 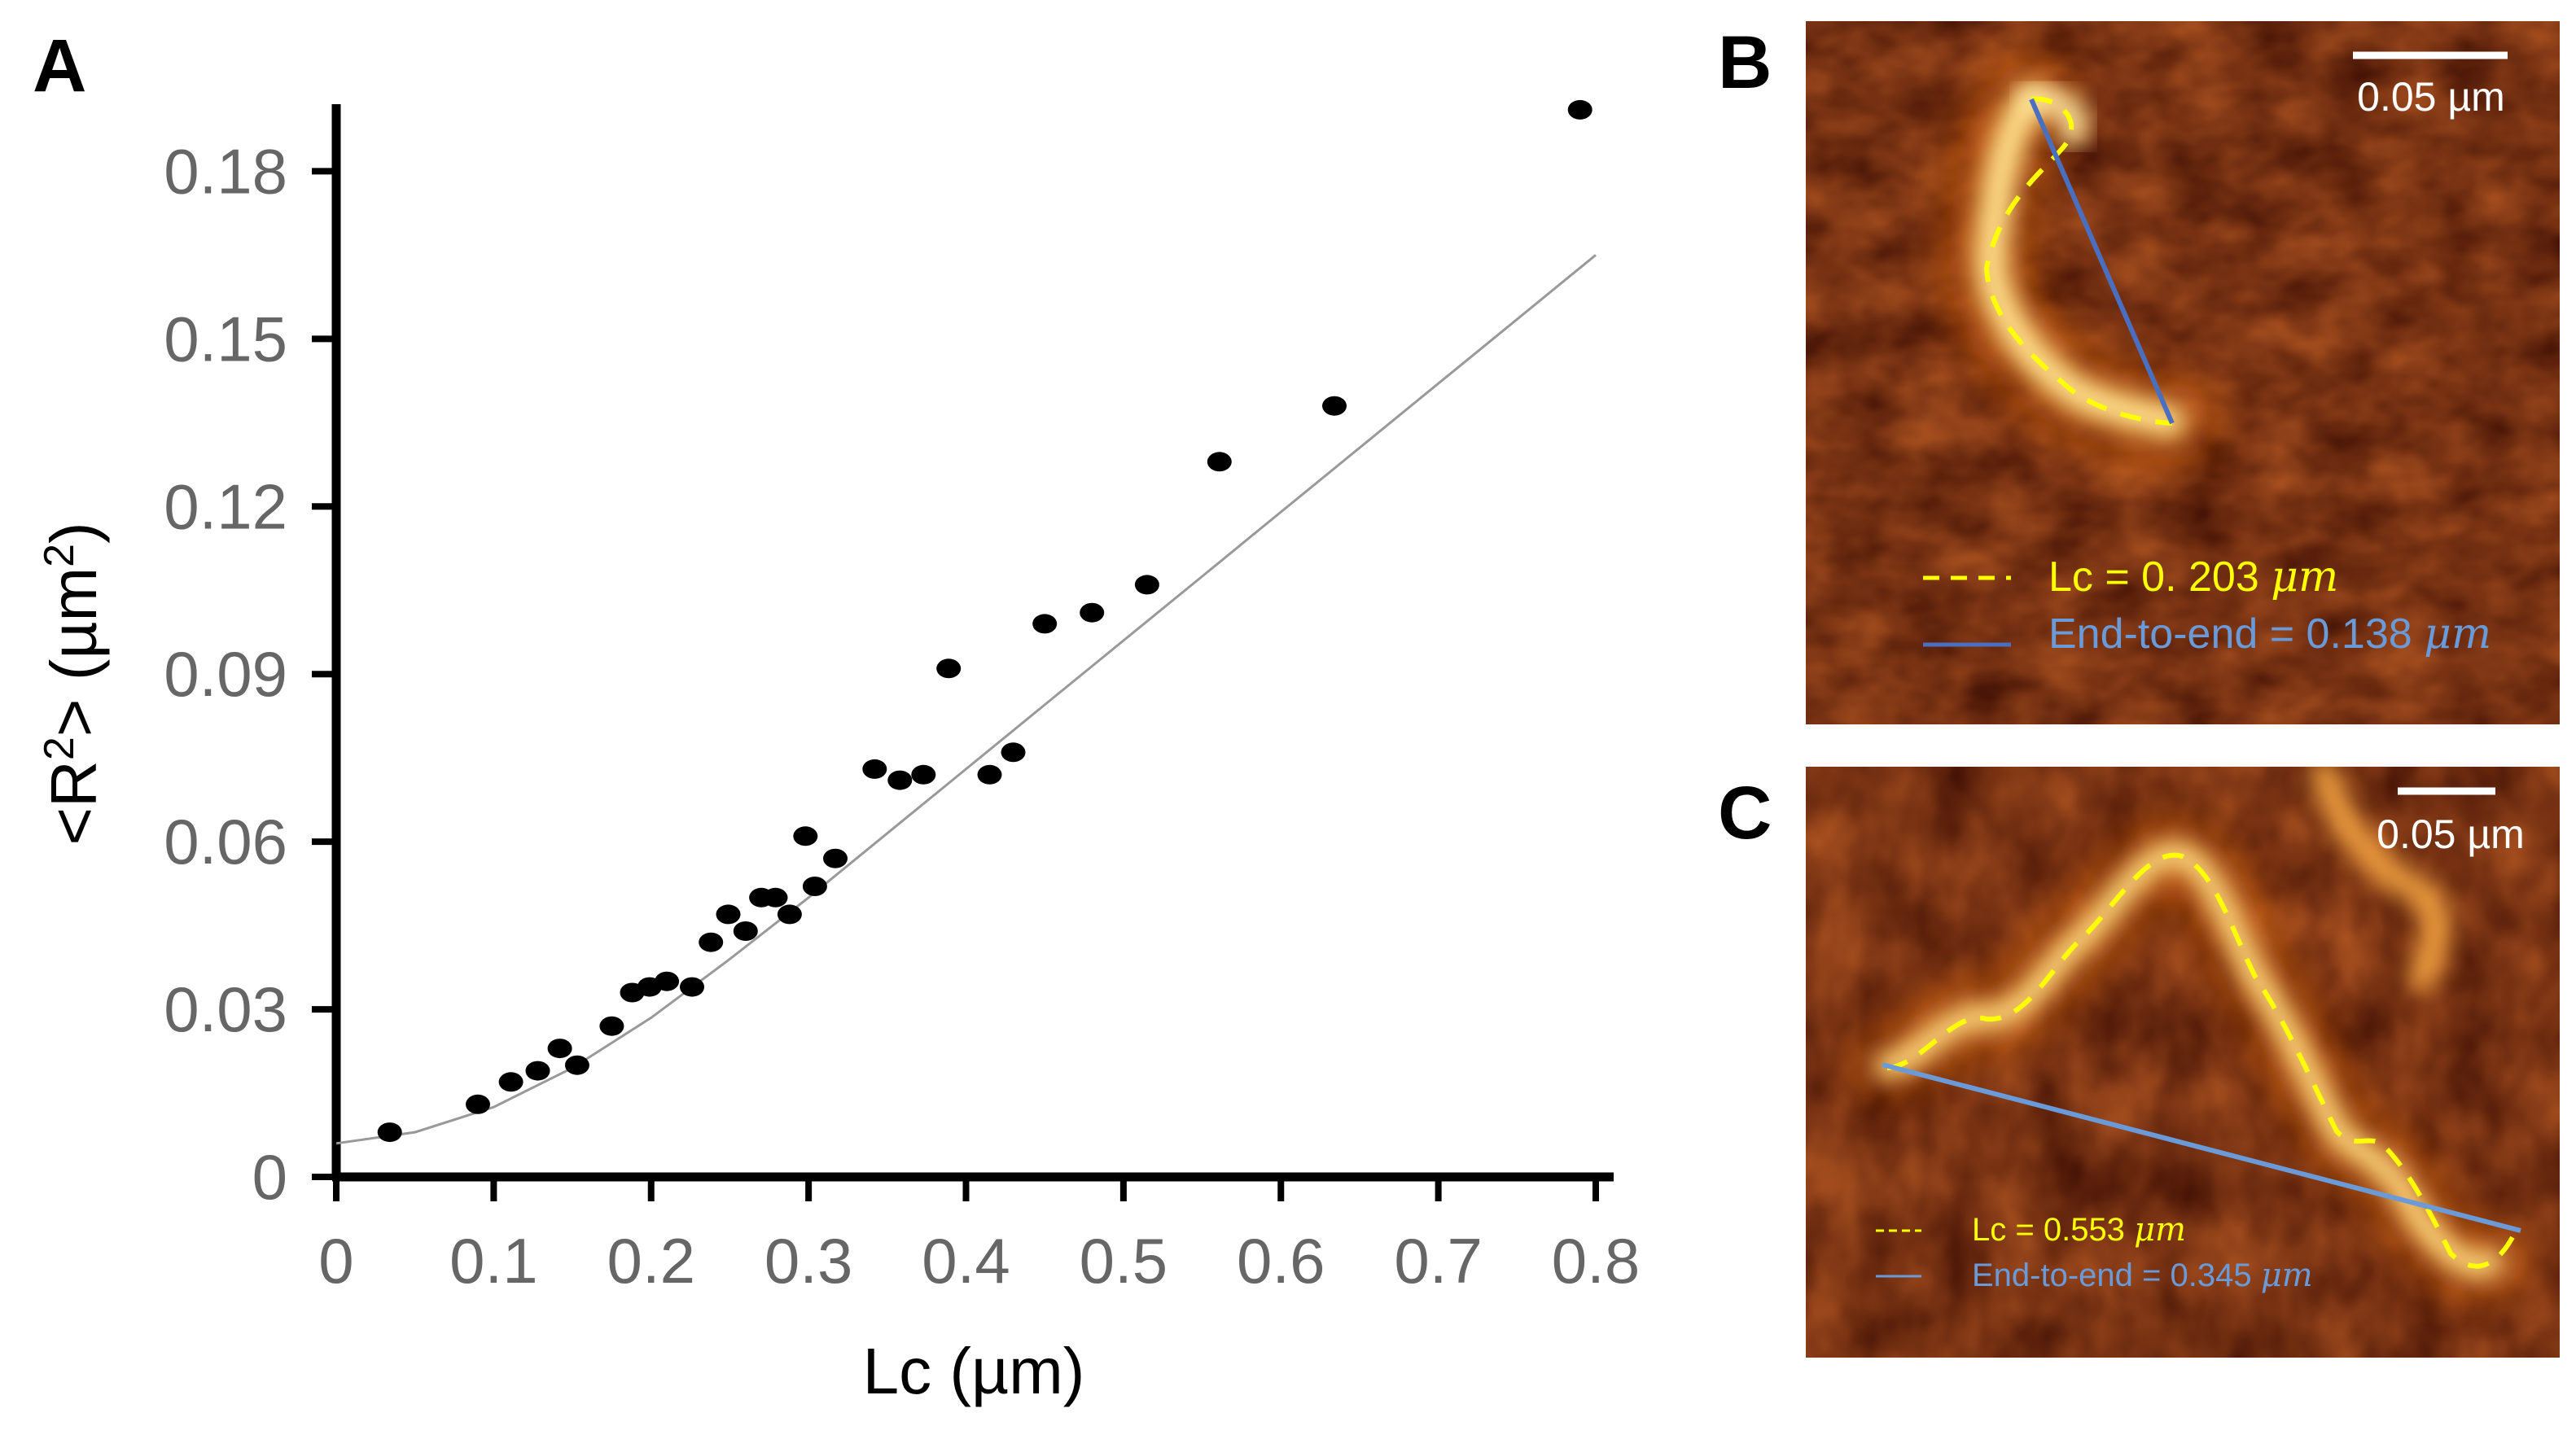 I want to click on y-tick-label: 0.06, so click(x=225, y=841).